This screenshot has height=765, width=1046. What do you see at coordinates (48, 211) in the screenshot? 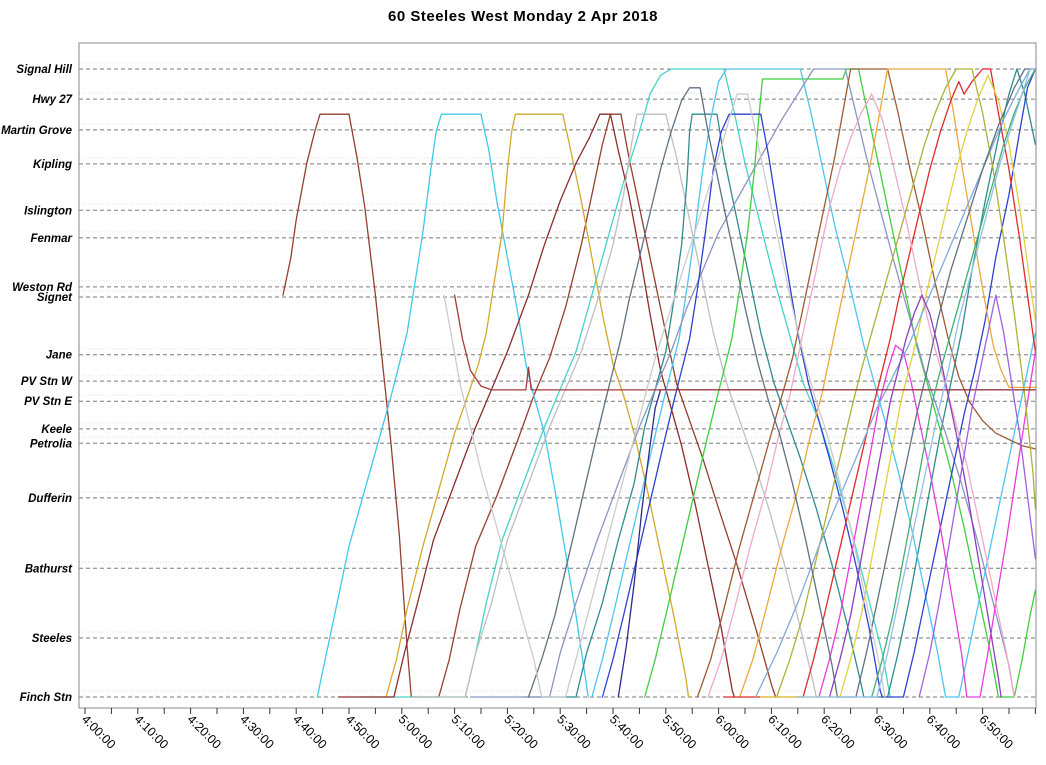
I see `station-label: Islington` at bounding box center [48, 211].